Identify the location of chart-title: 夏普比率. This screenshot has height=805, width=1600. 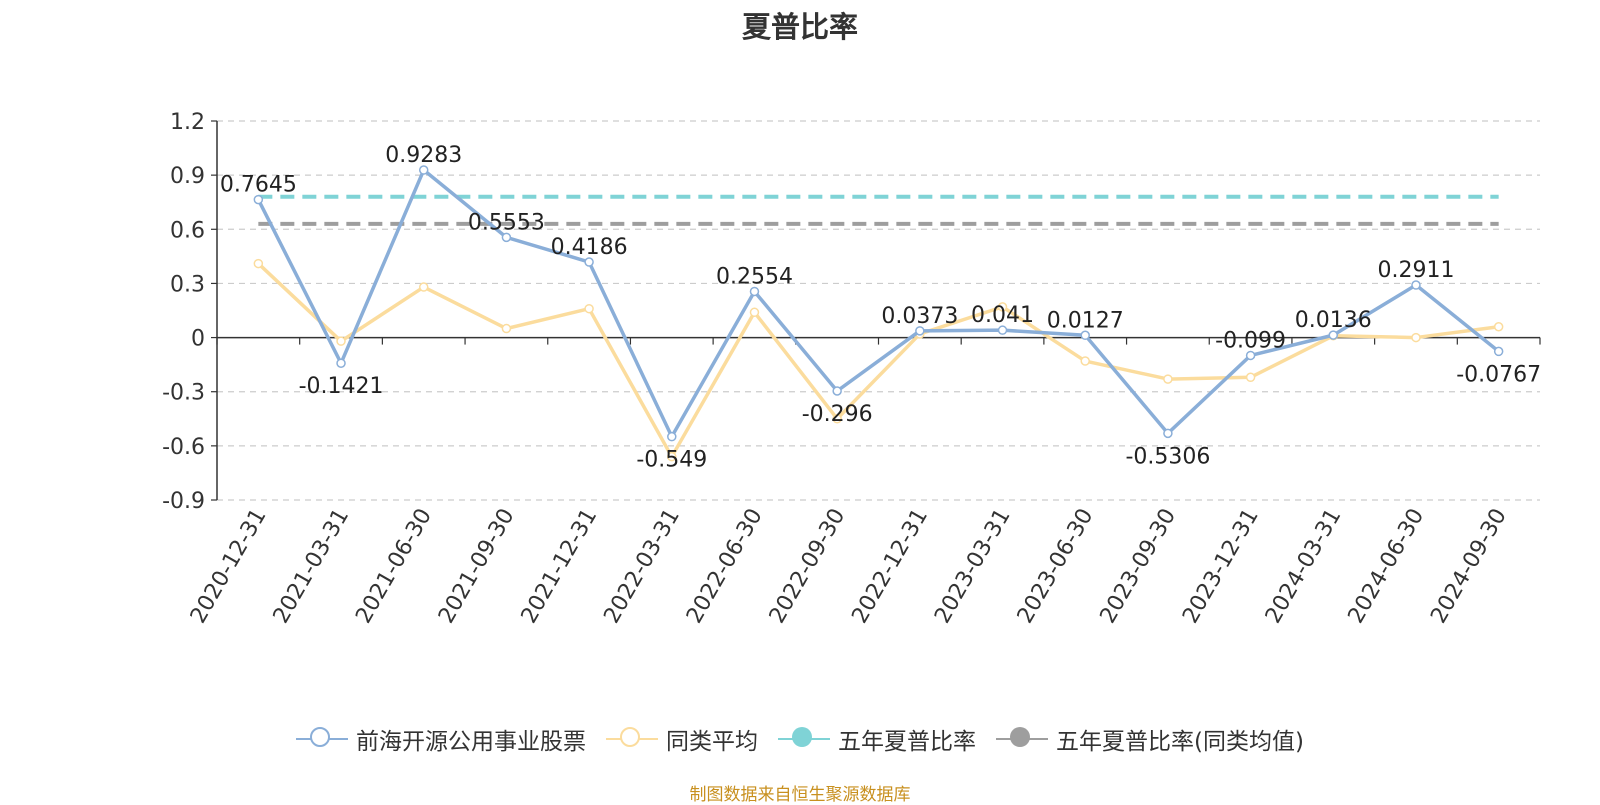
(799, 27).